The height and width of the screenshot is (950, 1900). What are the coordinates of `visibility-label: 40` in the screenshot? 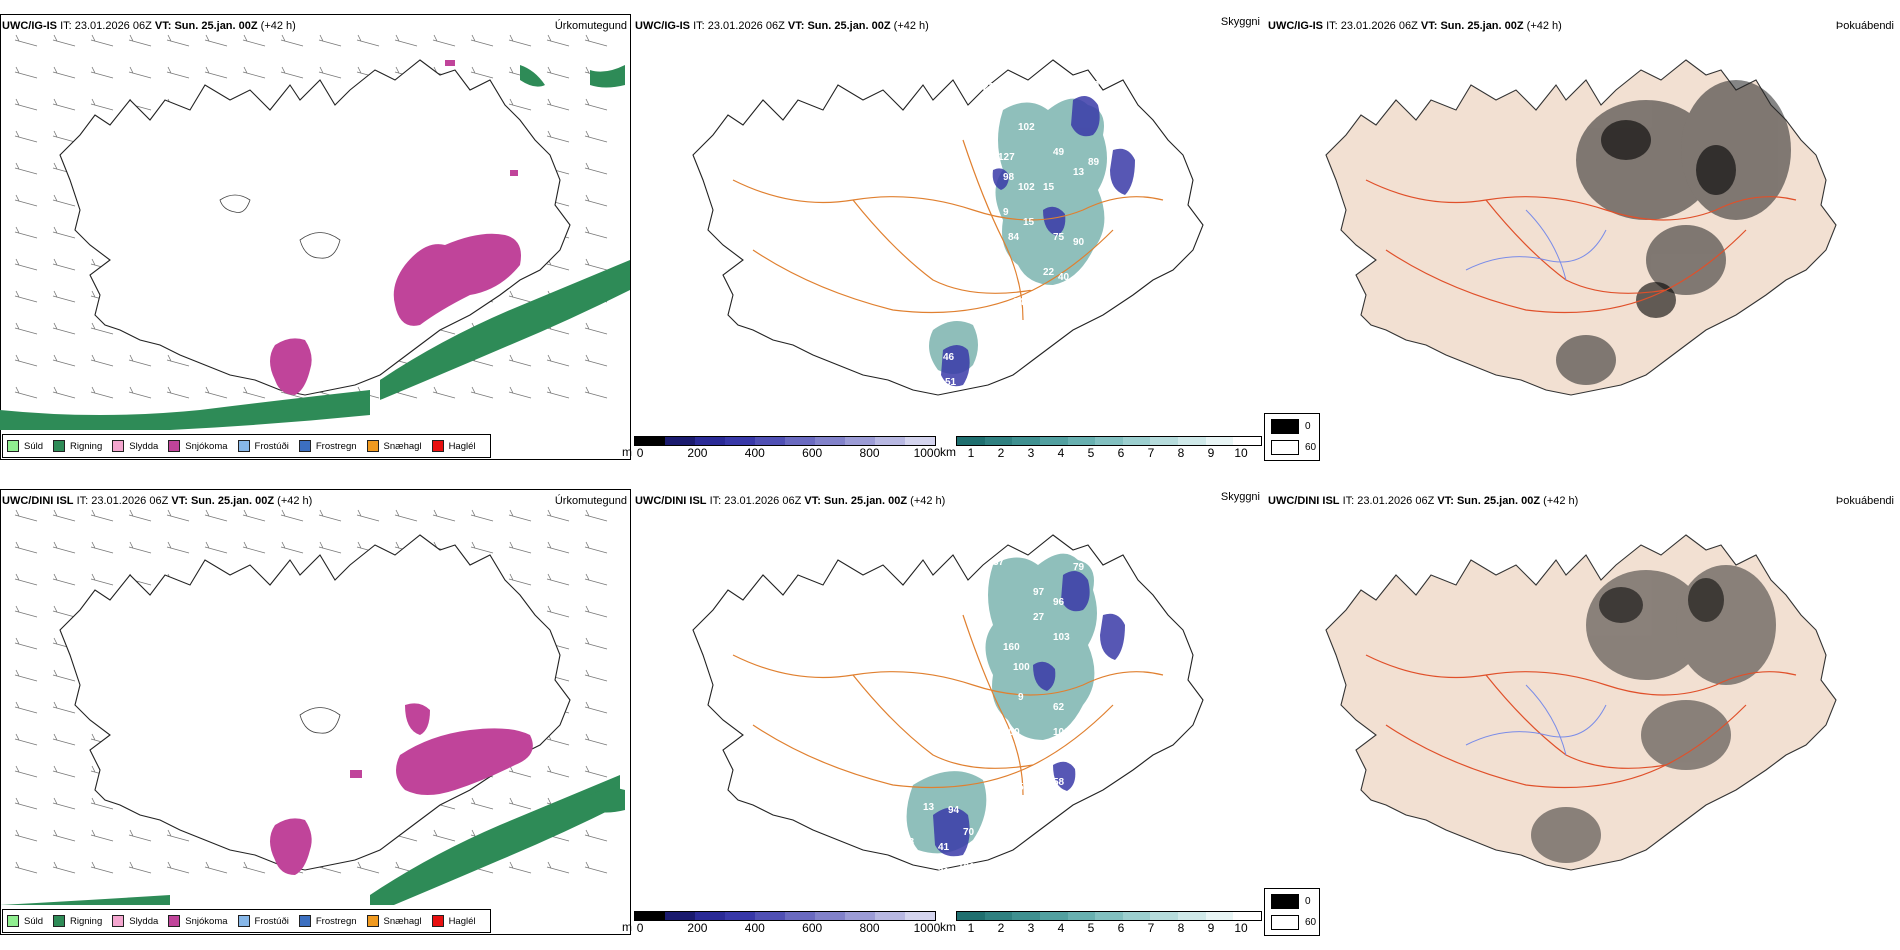 It's located at (1064, 277).